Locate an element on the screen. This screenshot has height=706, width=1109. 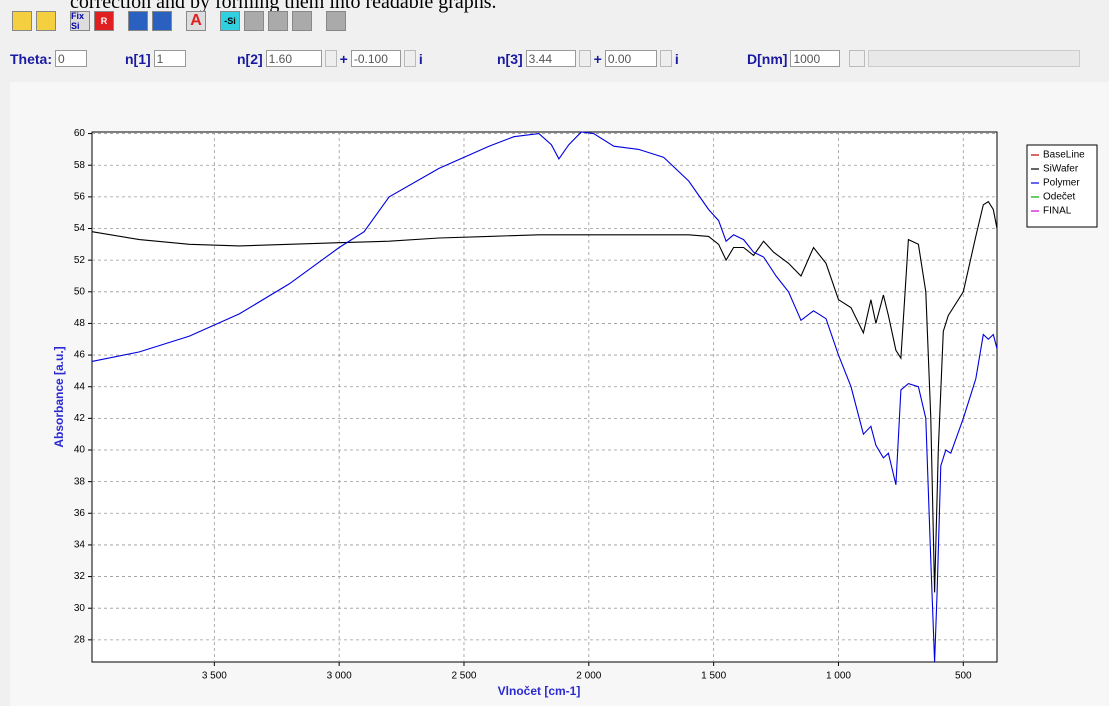
x-tick-label: 3 000 is located at coordinates (339, 676).